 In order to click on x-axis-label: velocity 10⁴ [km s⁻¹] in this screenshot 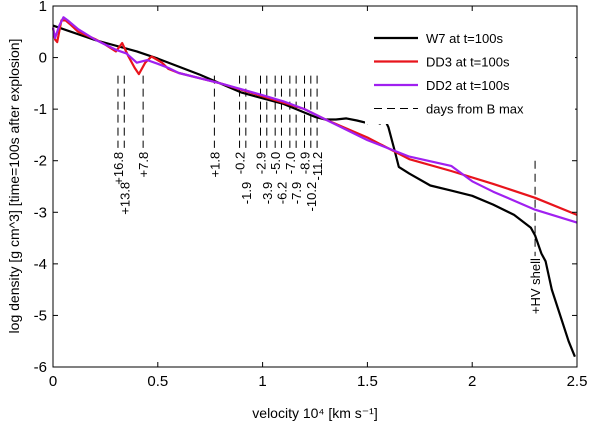, I will do `click(314, 413)`.